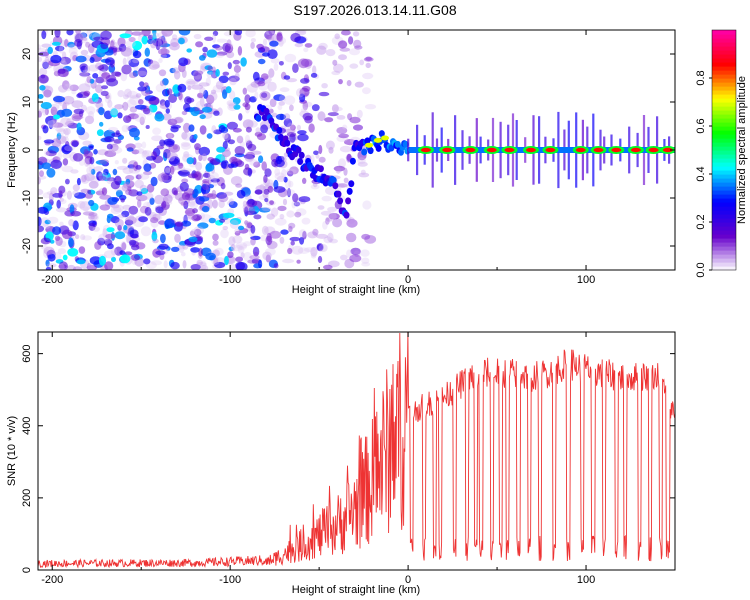  I want to click on spectrogram-ytick-label: 20, so click(27, 54).